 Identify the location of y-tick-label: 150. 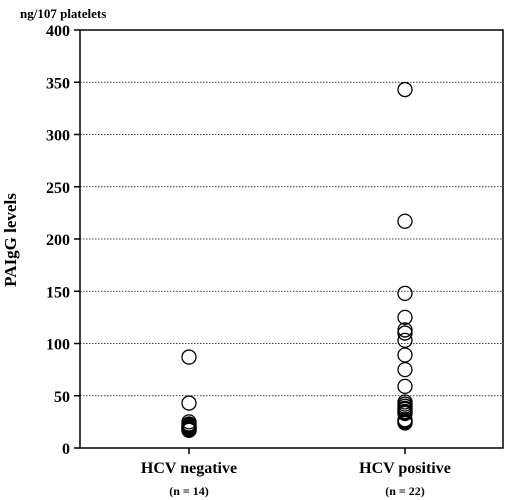
(58, 292).